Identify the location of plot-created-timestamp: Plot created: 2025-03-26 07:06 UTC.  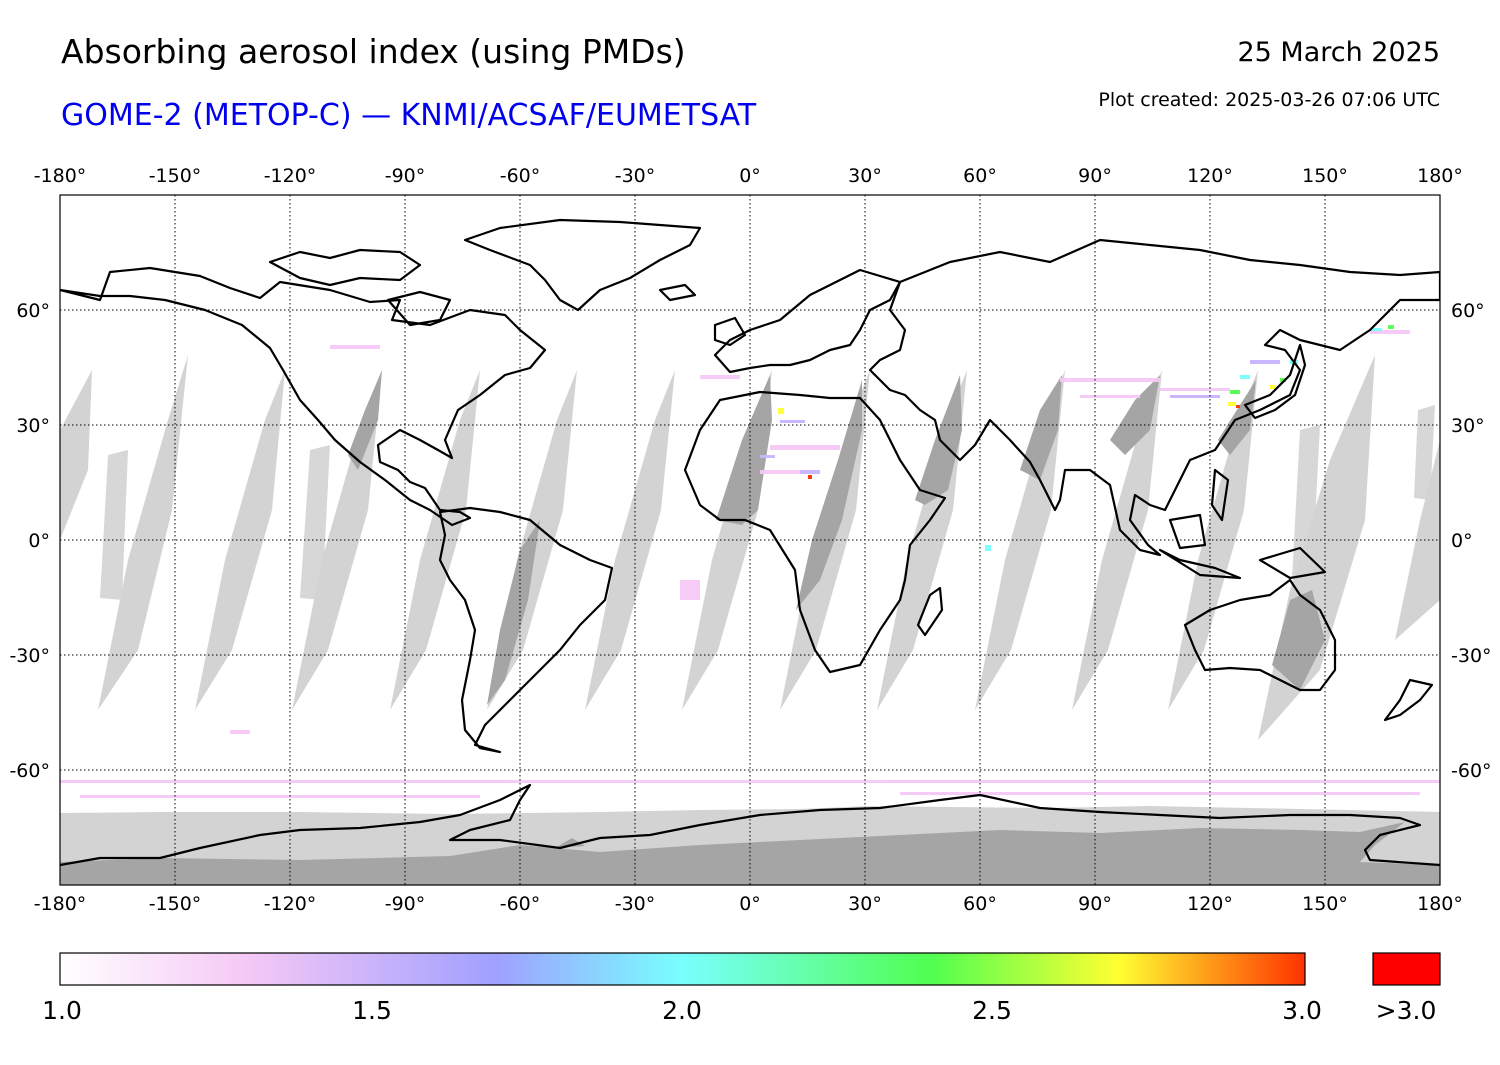
(1269, 100).